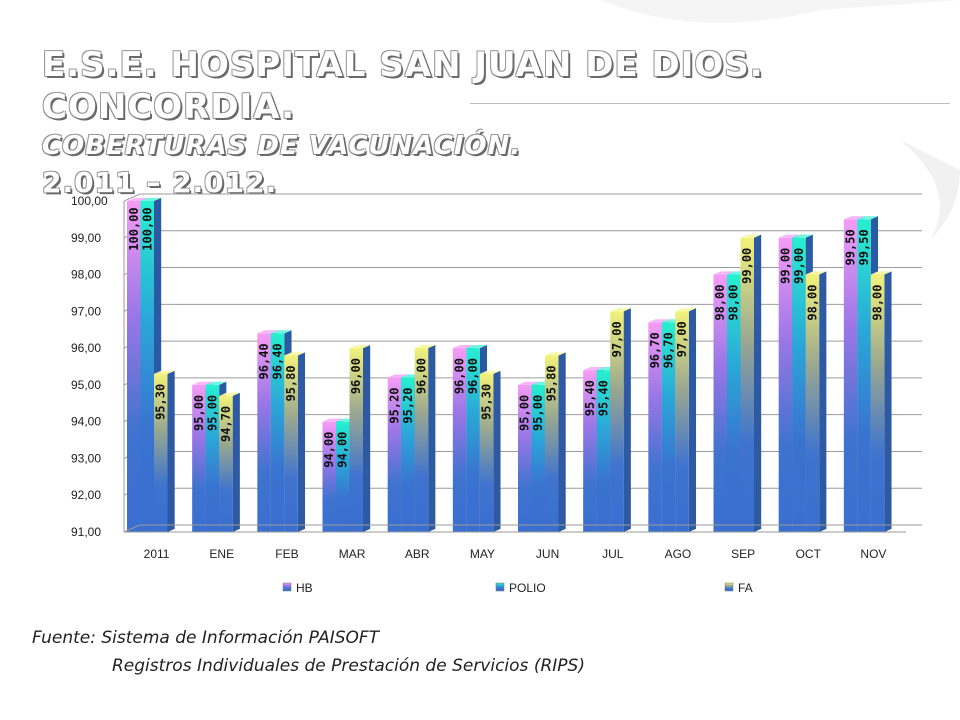 The width and height of the screenshot is (960, 720). I want to click on title-subject: COBERTURAS DE VACUNACIÓN., so click(282, 146).